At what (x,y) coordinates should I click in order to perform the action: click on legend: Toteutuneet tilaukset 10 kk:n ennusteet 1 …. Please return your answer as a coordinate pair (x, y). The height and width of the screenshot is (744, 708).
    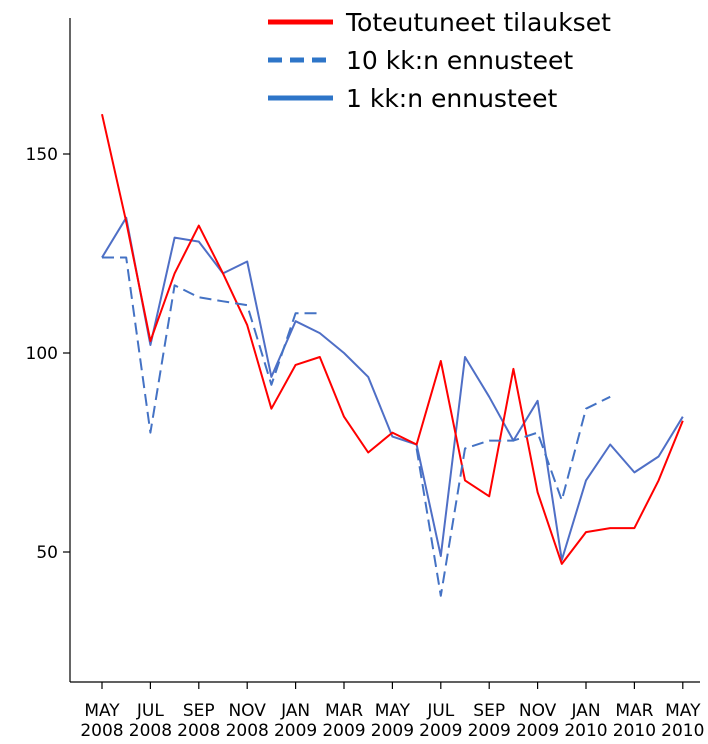
    Looking at the image, I should click on (439, 60).